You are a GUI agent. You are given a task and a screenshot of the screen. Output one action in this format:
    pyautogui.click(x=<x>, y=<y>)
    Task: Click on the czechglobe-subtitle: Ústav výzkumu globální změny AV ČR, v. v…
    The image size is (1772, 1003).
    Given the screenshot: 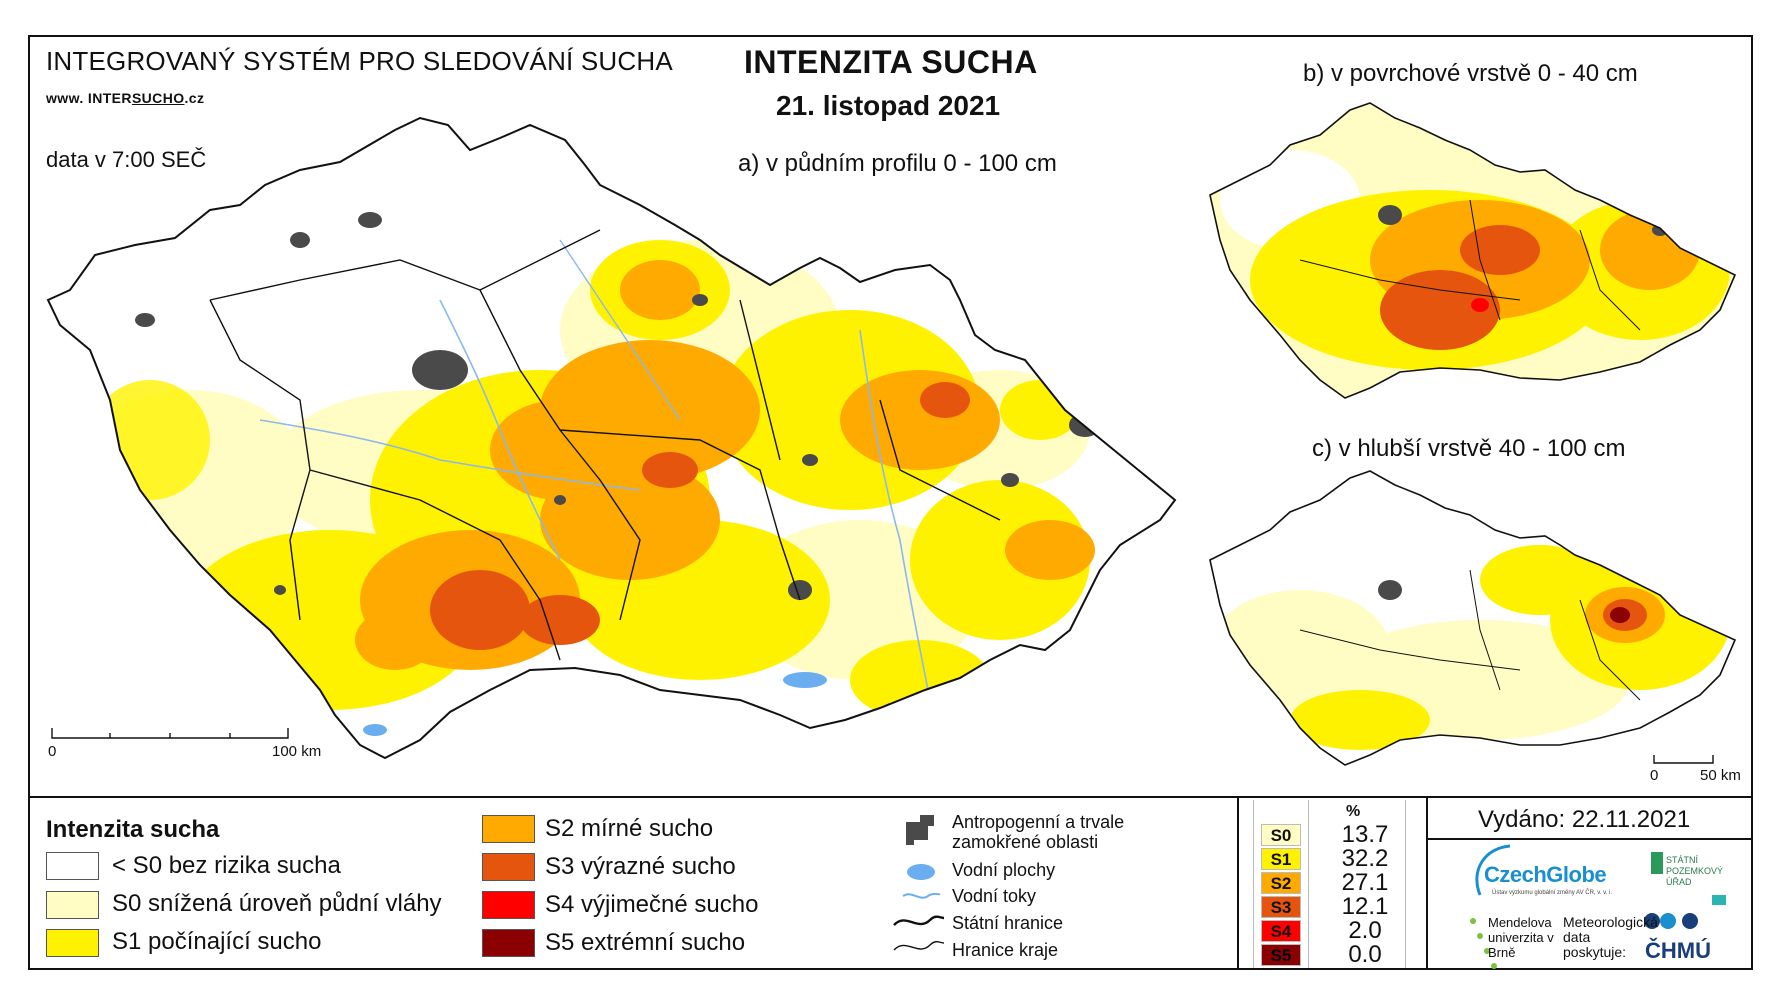 What is the action you would take?
    pyautogui.click(x=1552, y=893)
    